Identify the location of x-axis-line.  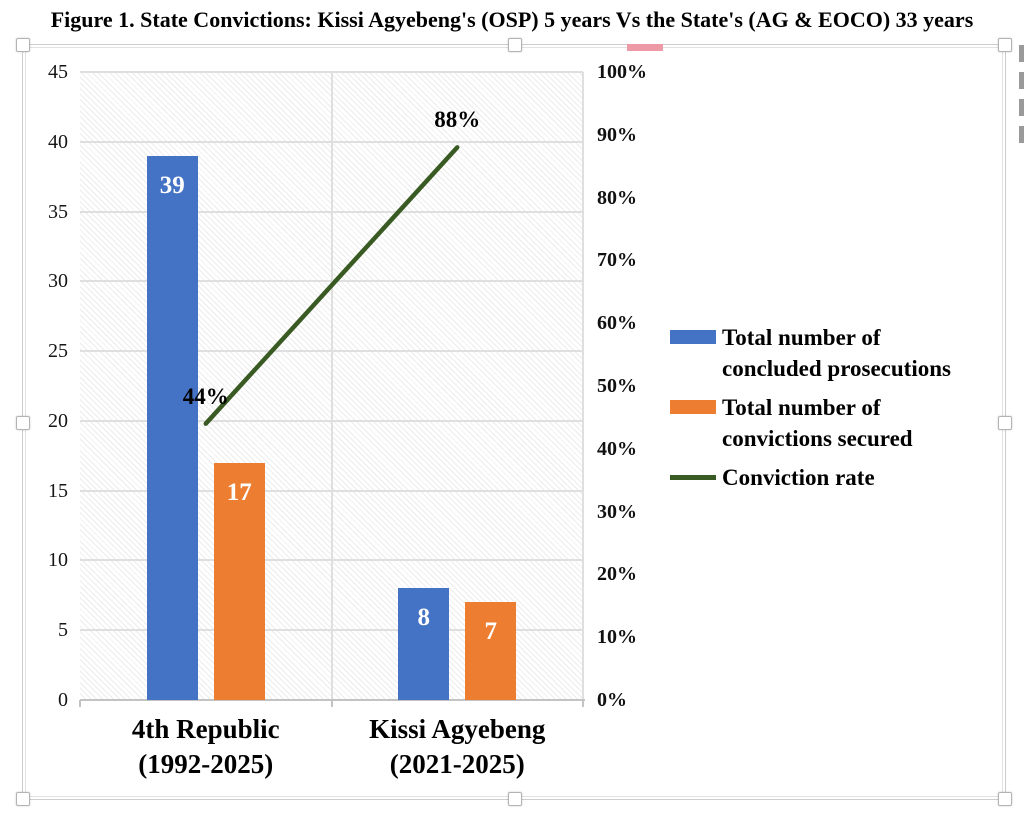
(332, 700).